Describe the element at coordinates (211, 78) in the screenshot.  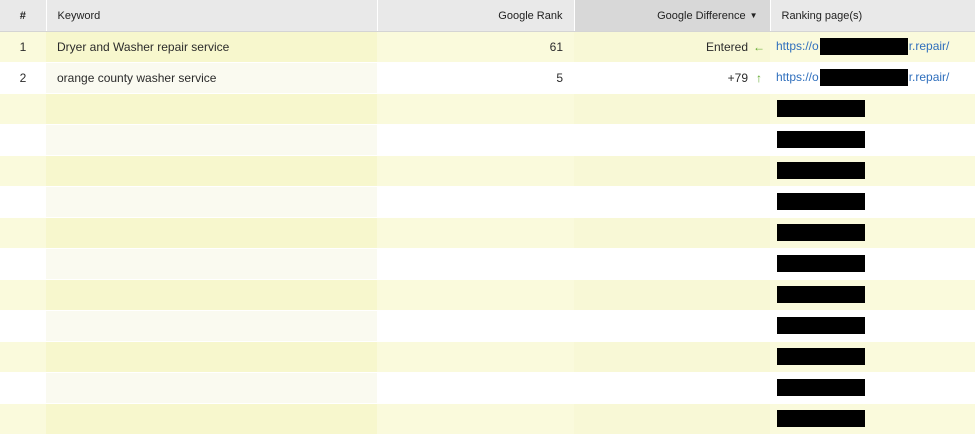
I see `keyword-cell: orange county washer service` at that location.